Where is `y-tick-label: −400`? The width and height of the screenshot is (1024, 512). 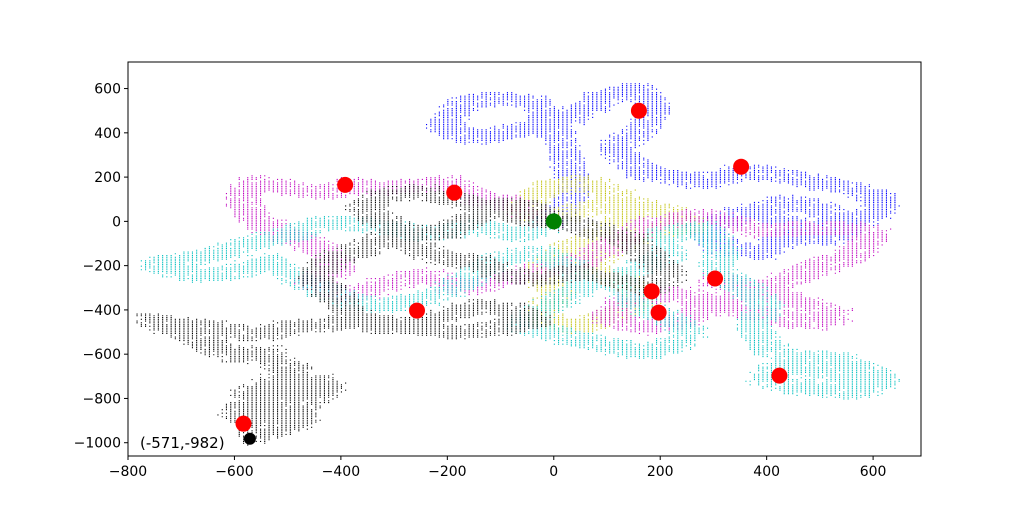 y-tick-label: −400 is located at coordinates (102, 311).